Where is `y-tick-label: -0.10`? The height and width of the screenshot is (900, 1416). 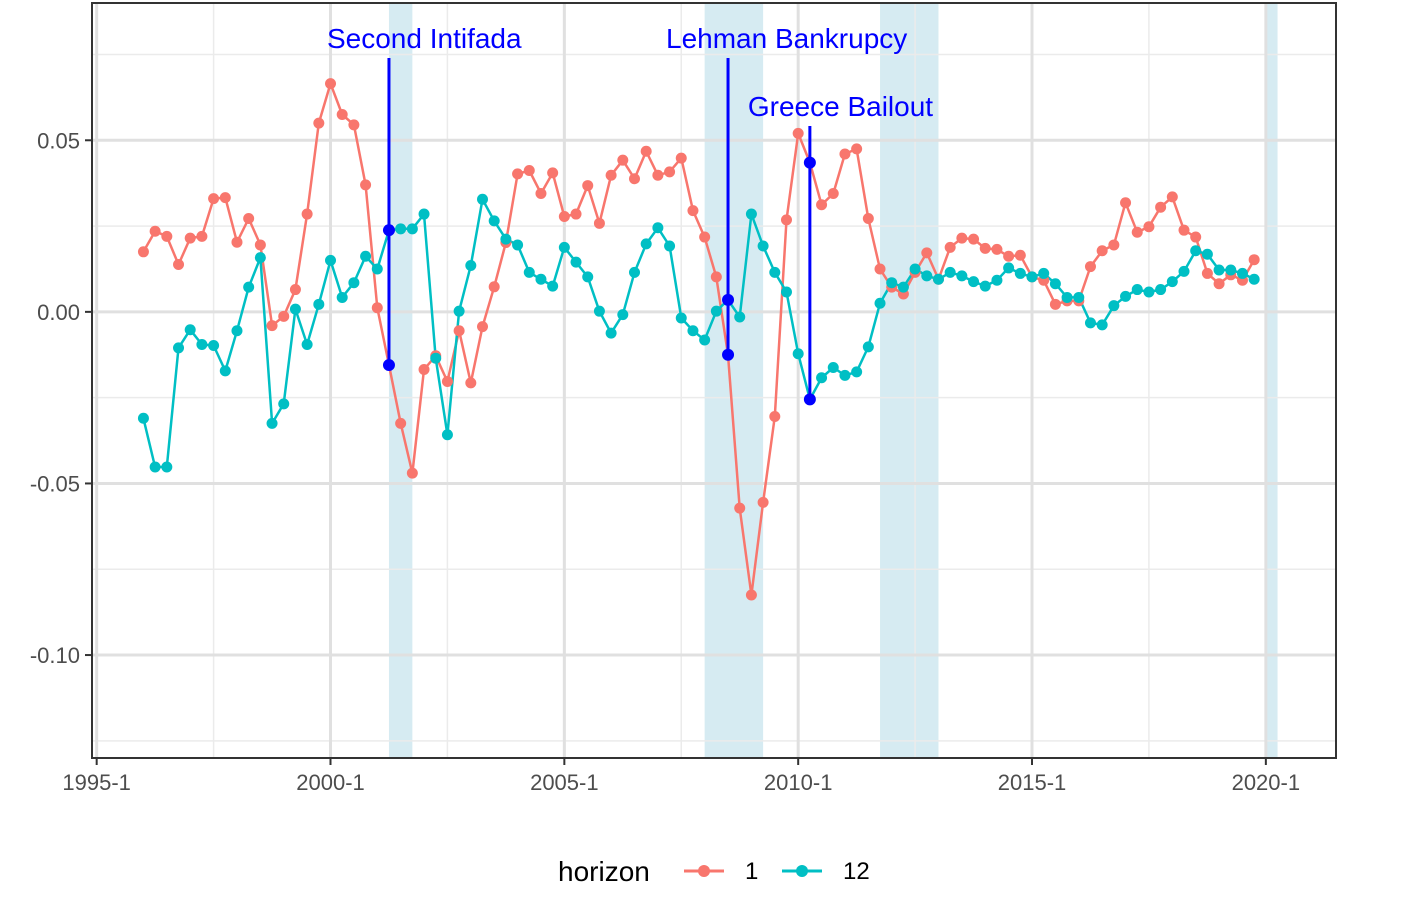 y-tick-label: -0.10 is located at coordinates (55, 655).